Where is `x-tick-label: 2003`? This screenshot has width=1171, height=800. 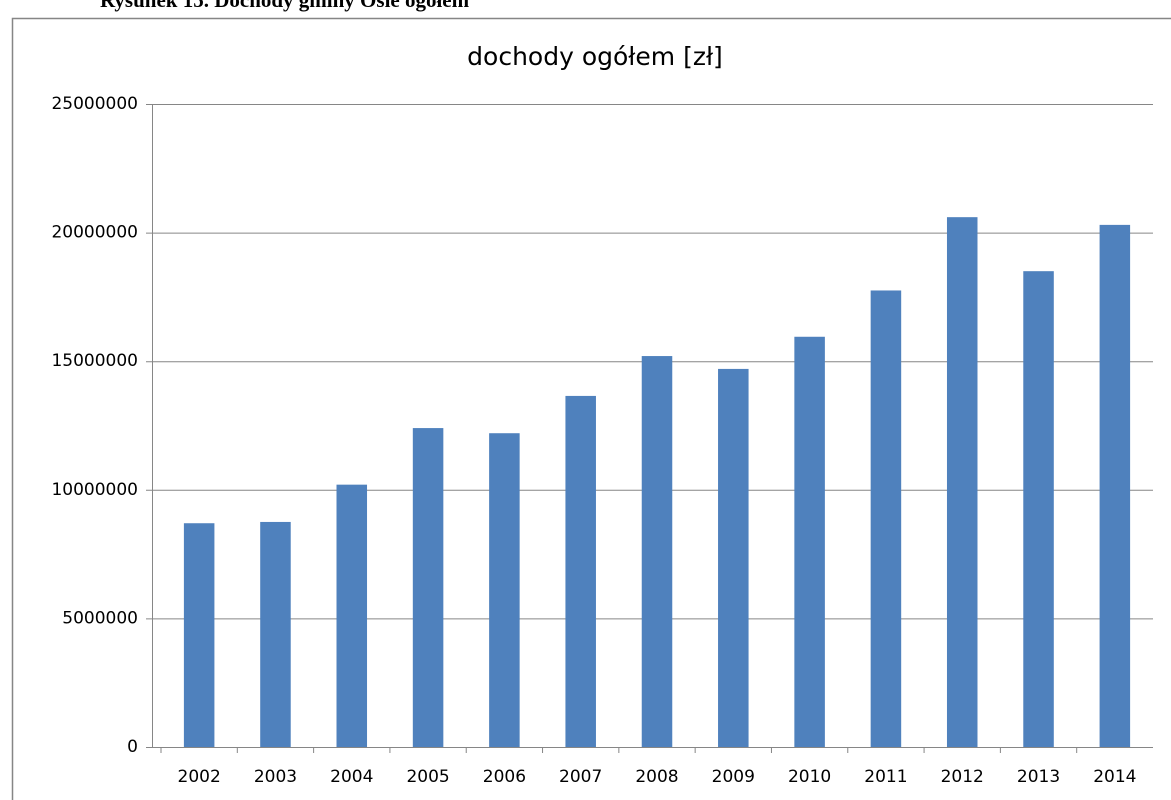 x-tick-label: 2003 is located at coordinates (275, 777).